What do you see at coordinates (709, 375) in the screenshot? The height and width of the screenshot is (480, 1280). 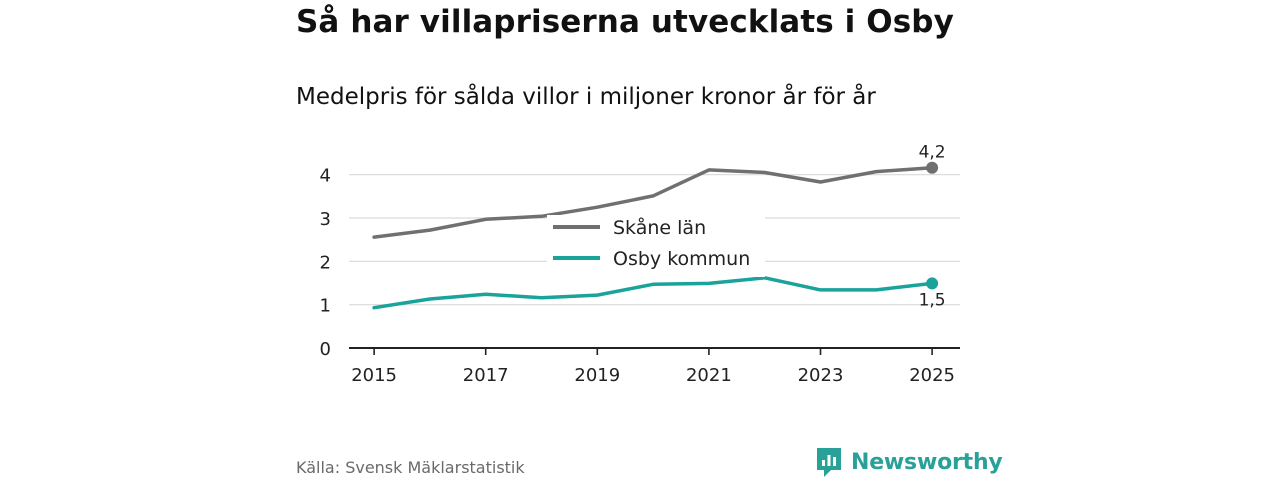 I see `x-tick-label: 2021` at bounding box center [709, 375].